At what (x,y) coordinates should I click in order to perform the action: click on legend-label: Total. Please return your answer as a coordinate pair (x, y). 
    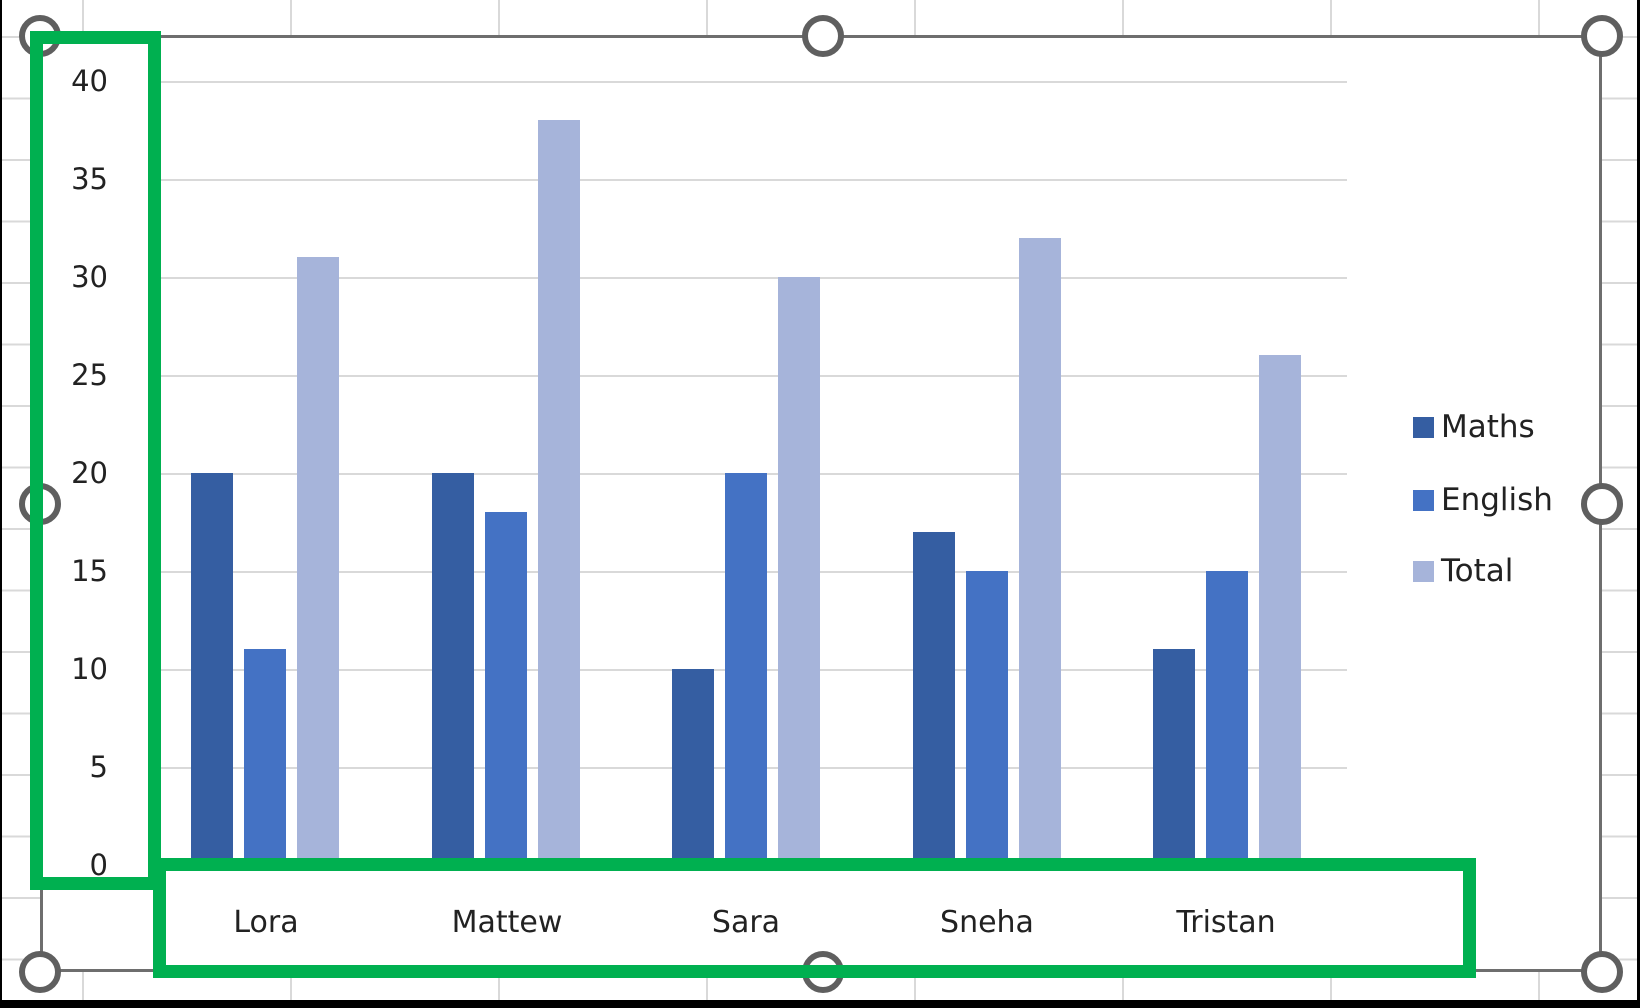
    Looking at the image, I should click on (1477, 571).